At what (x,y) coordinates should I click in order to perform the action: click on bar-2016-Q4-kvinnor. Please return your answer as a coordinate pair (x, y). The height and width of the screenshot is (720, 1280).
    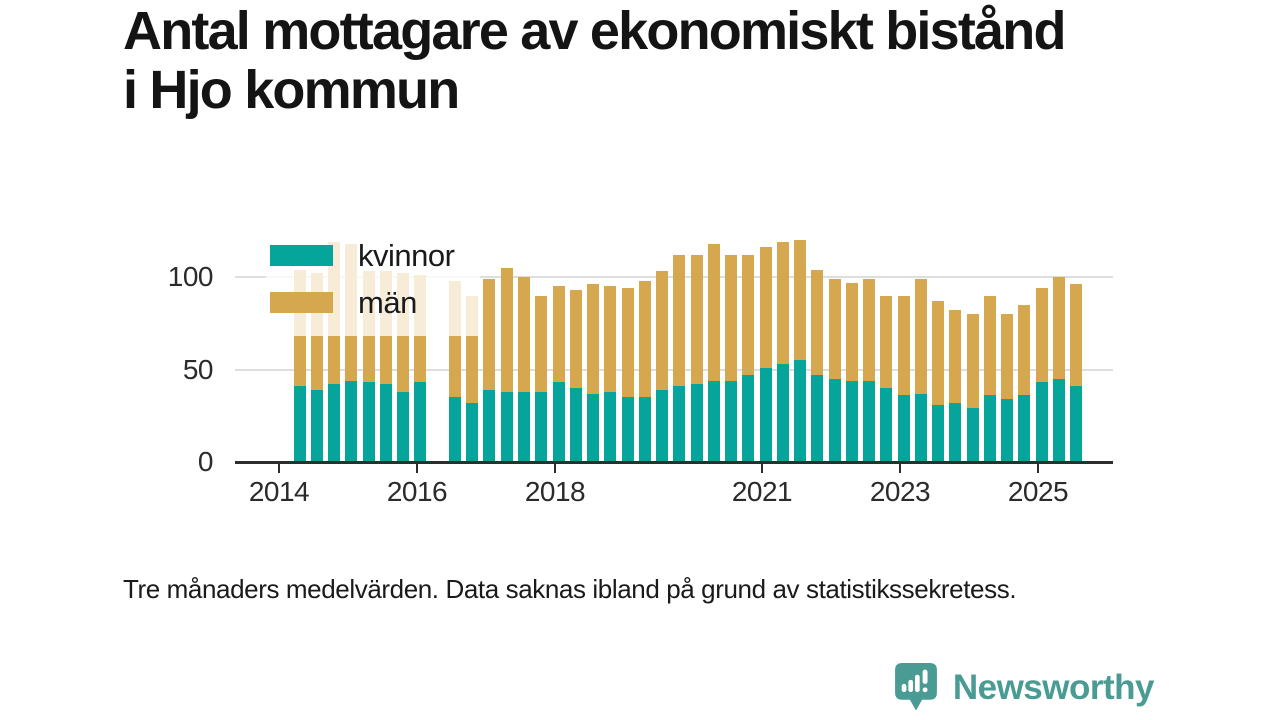
    Looking at the image, I should click on (472, 432).